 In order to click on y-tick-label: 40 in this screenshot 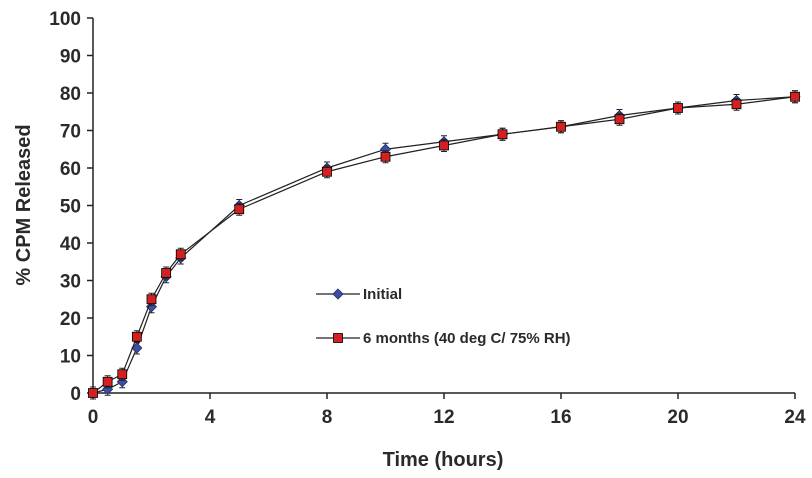, I will do `click(70, 244)`.